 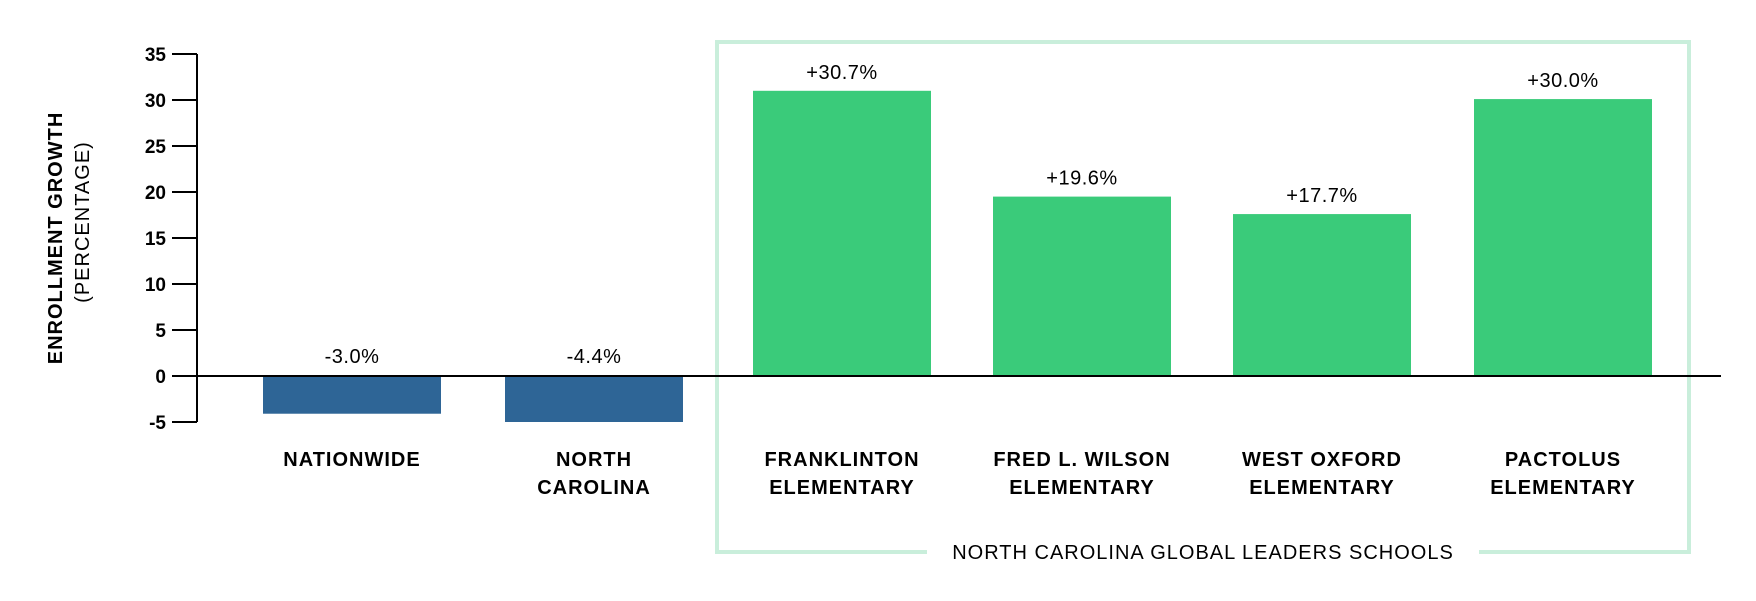 I want to click on y-tick-label: 0, so click(x=160, y=377).